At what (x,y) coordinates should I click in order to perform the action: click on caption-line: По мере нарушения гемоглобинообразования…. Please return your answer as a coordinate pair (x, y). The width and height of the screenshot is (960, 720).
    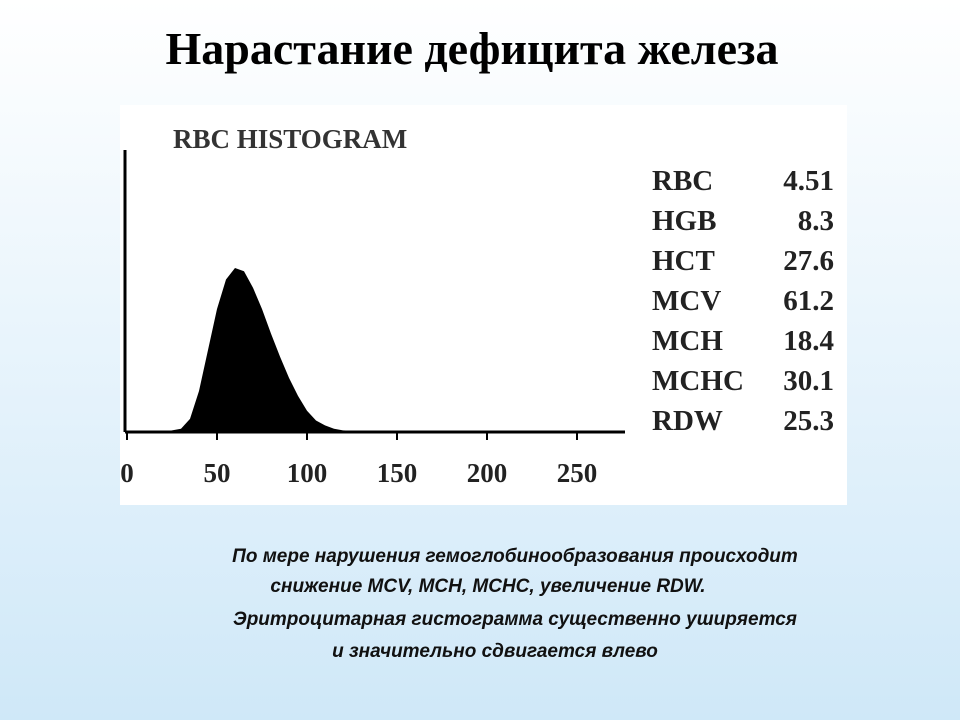
    Looking at the image, I should click on (515, 556).